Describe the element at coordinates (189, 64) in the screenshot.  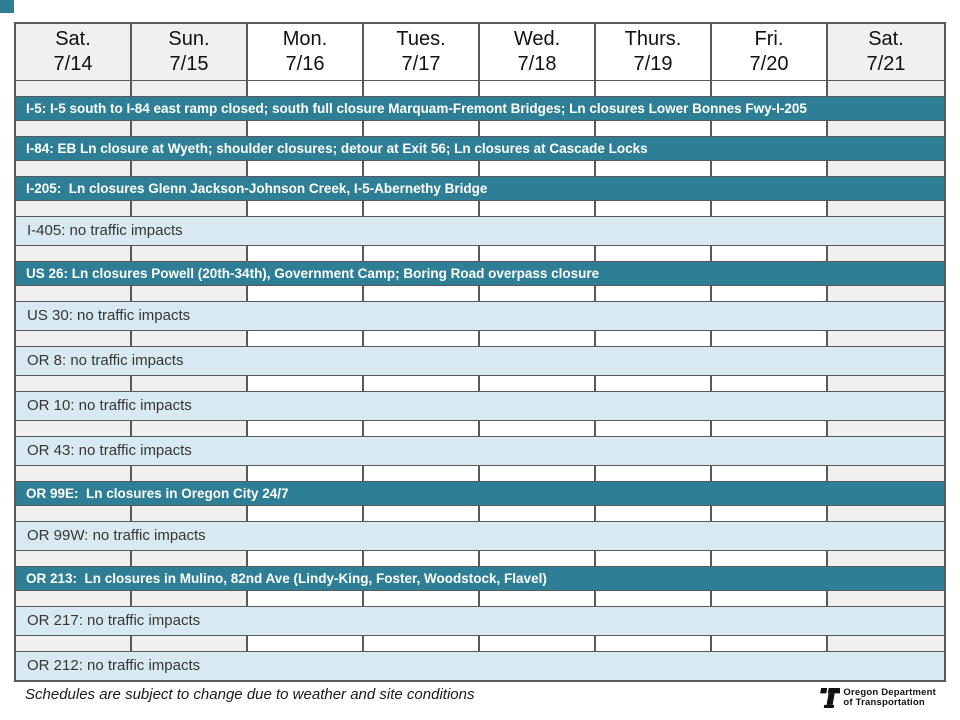
I see `day-date: 7/15` at that location.